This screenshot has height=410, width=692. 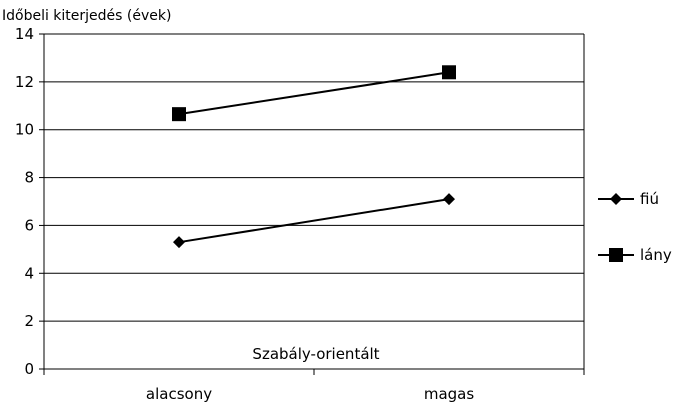 I want to click on y-tick-label: 4, so click(x=29, y=273).